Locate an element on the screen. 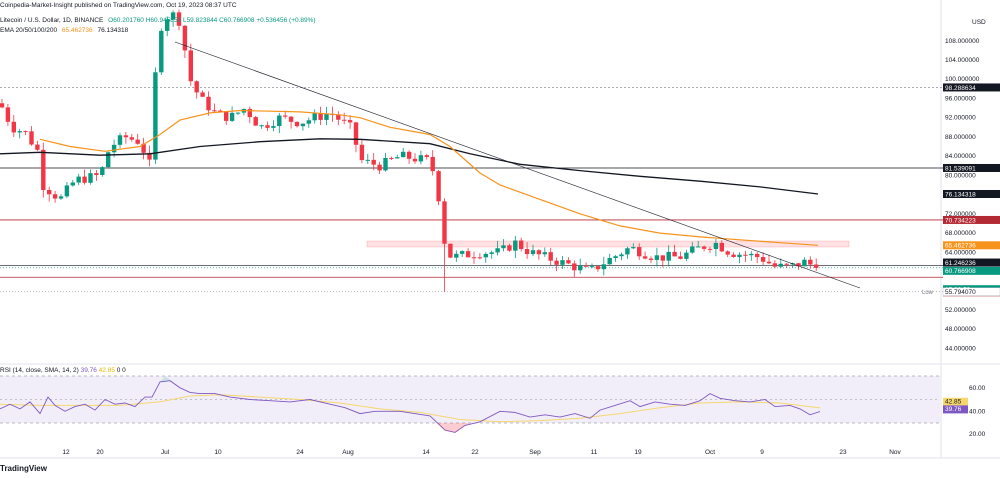 This screenshot has height=478, width=1000. ema-200-line is located at coordinates (409, 166).